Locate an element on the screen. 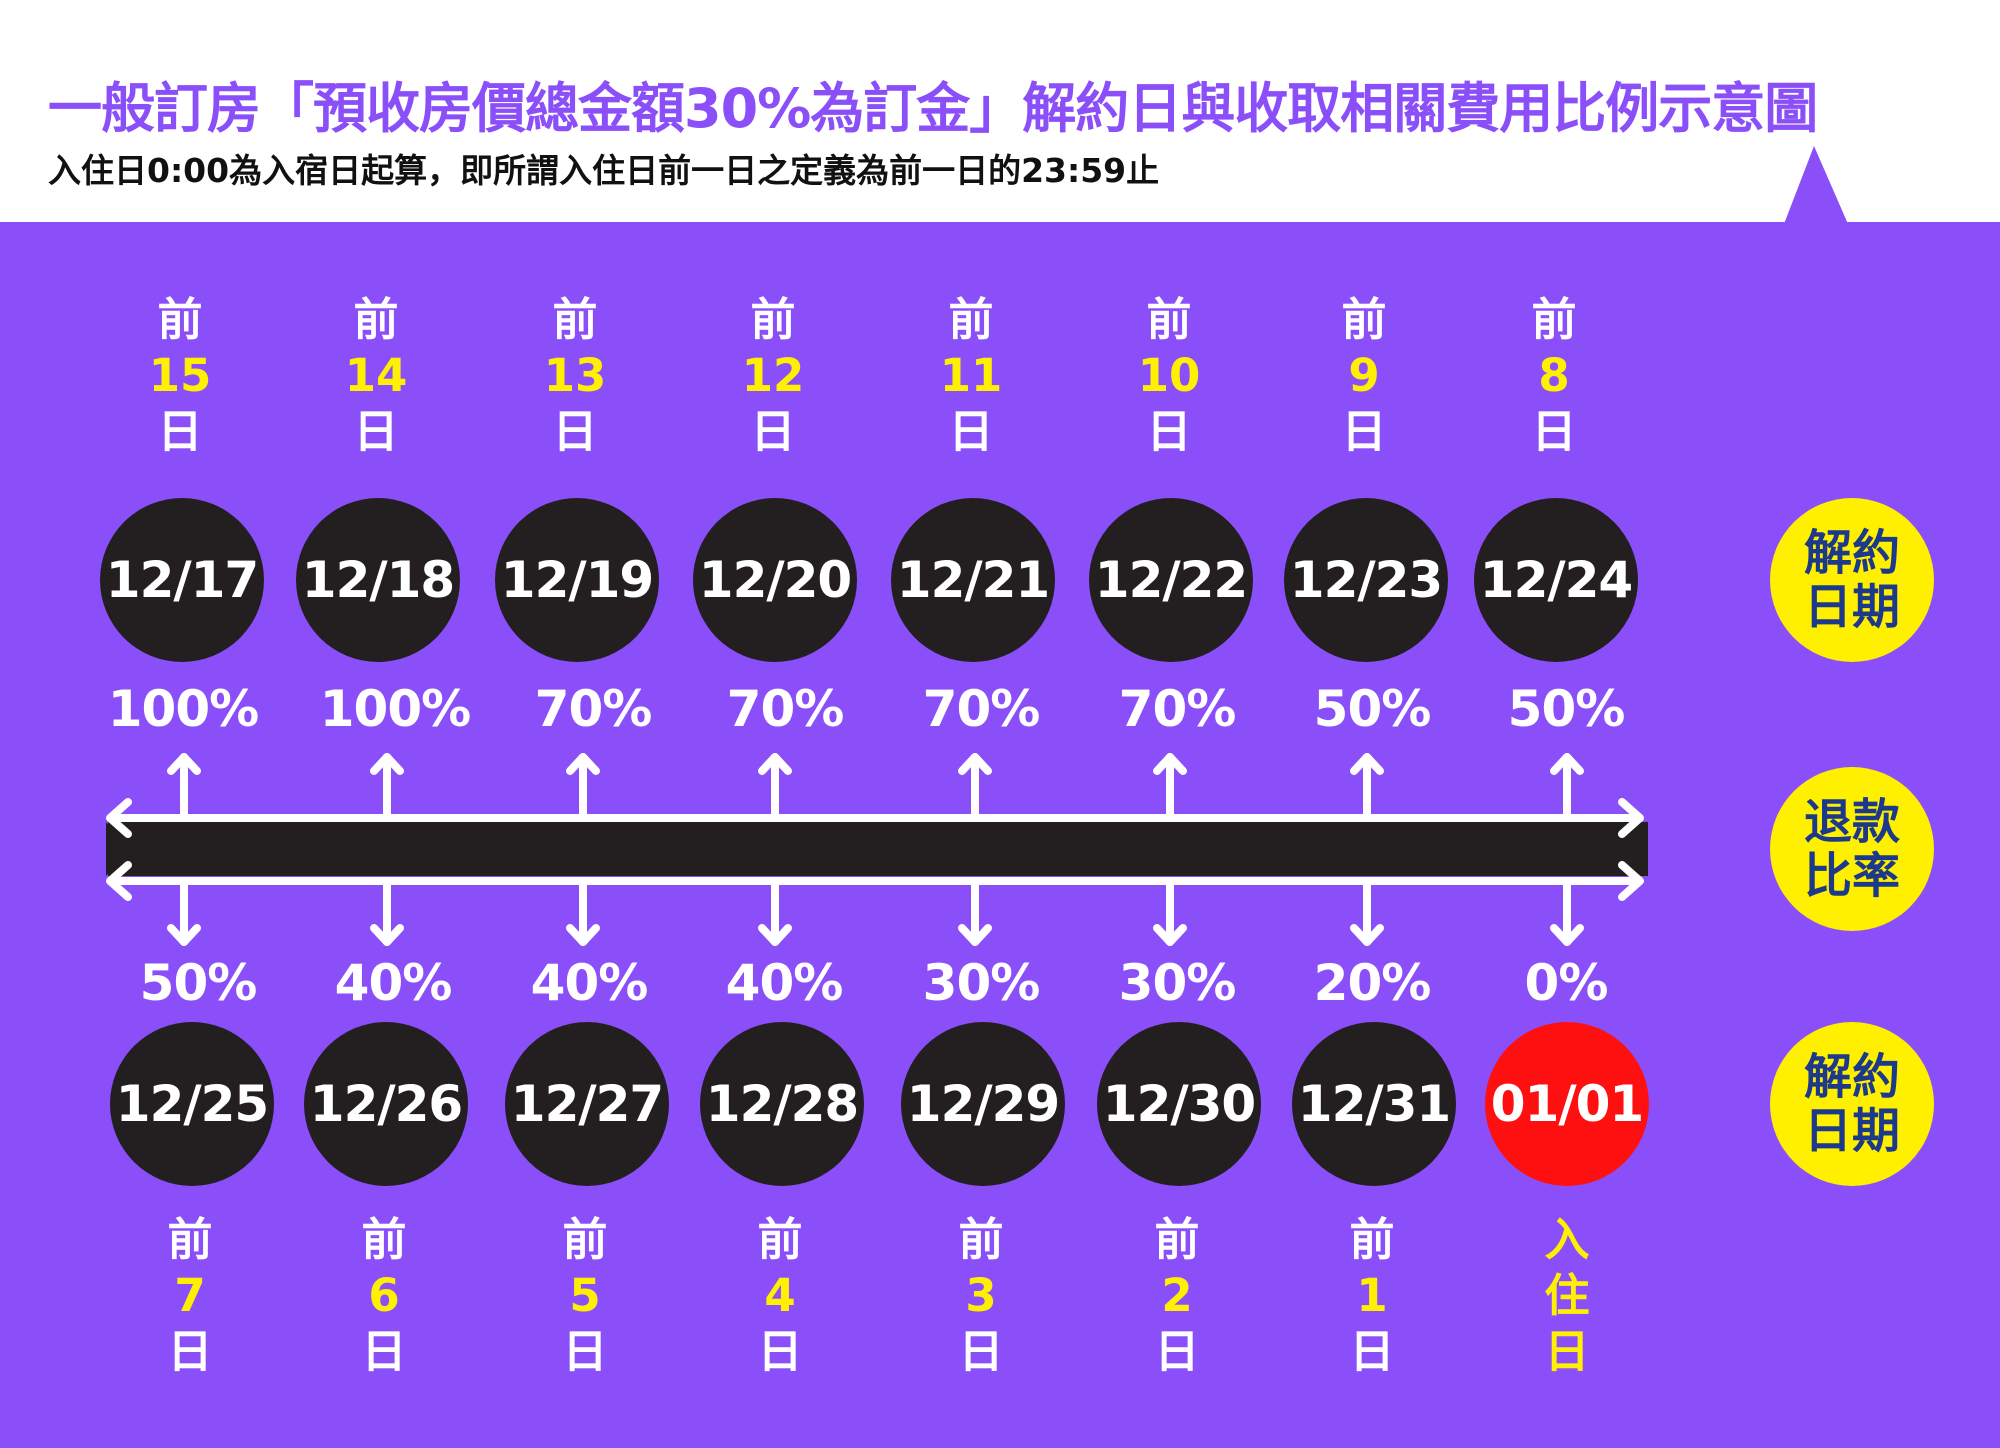  top-day-label: 前 11 日 is located at coordinates (971, 375).